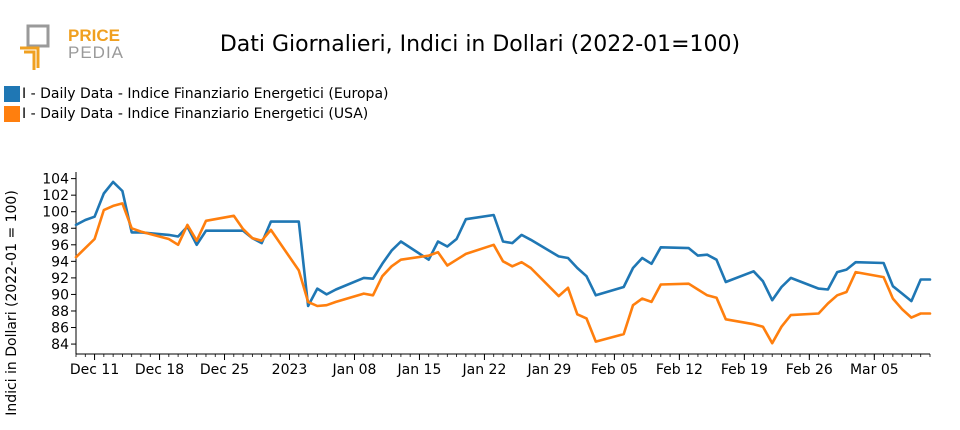  I want to click on y-tick-label: 104, so click(55, 180).